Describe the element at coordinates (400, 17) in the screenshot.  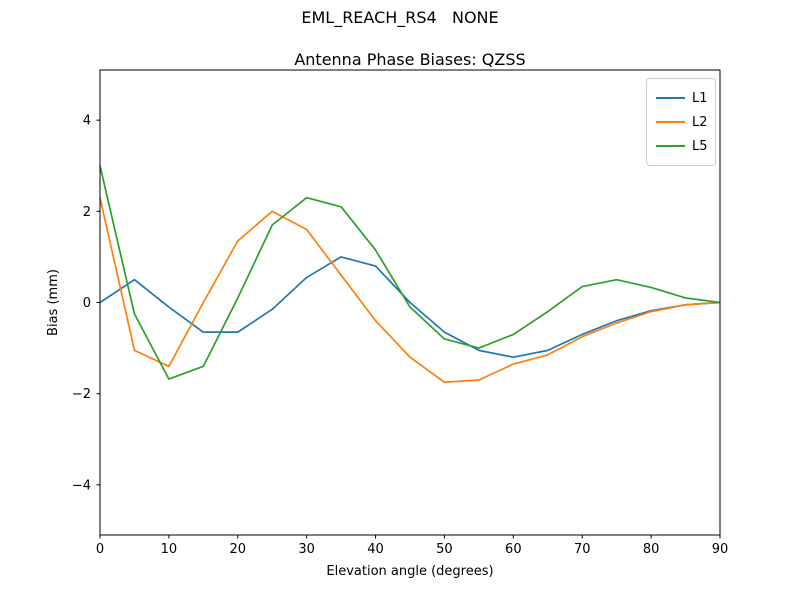
I see `figure-suptitle: EML_REACH_RS4 NONE` at that location.